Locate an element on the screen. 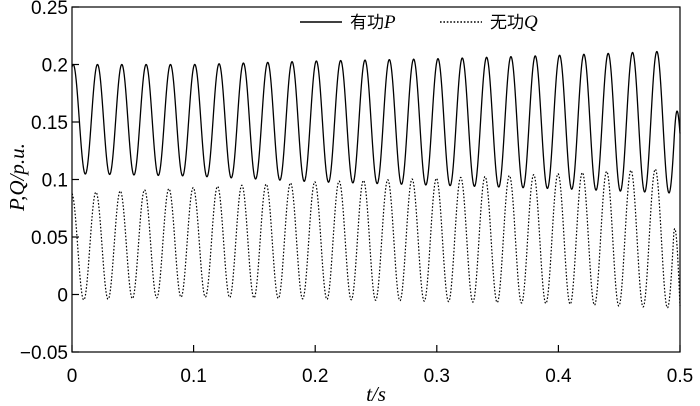  x-axis-label: t/s is located at coordinates (376, 394).